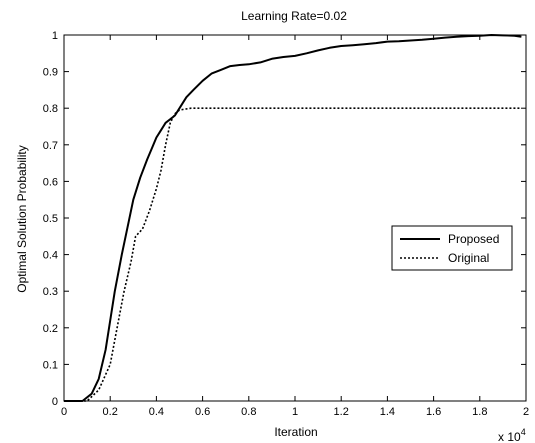 Image resolution: width=535 pixels, height=443 pixels. Describe the element at coordinates (55, 402) in the screenshot. I see `y-tick-label: 0` at that location.